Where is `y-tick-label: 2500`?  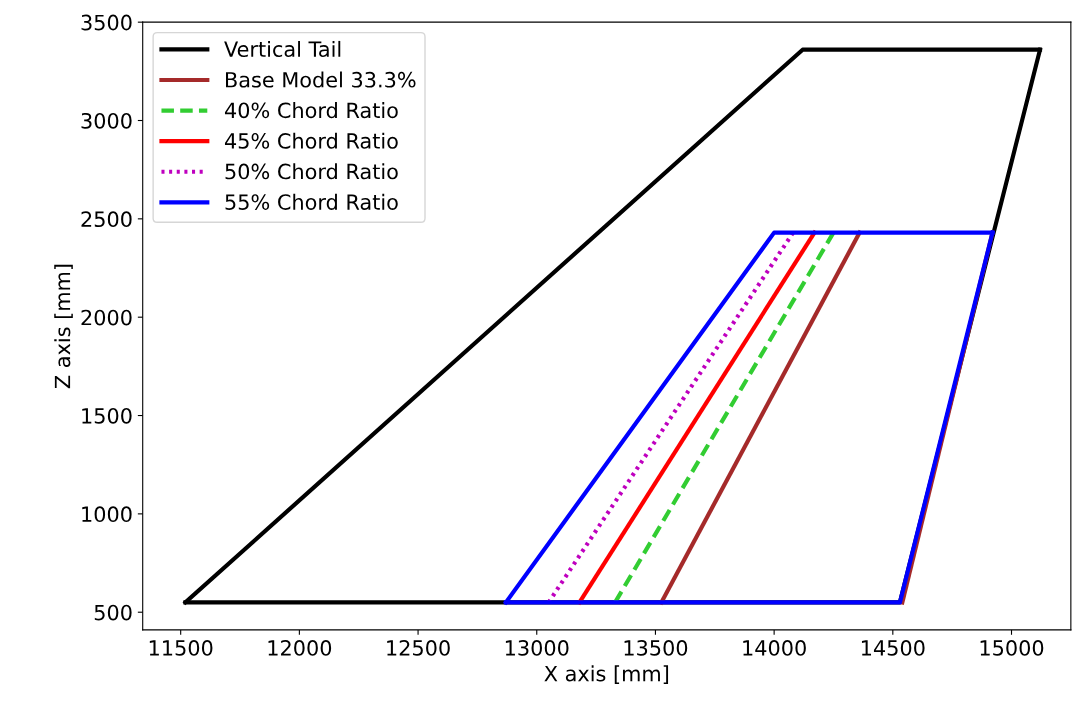 y-tick-label: 2500 is located at coordinates (106, 219).